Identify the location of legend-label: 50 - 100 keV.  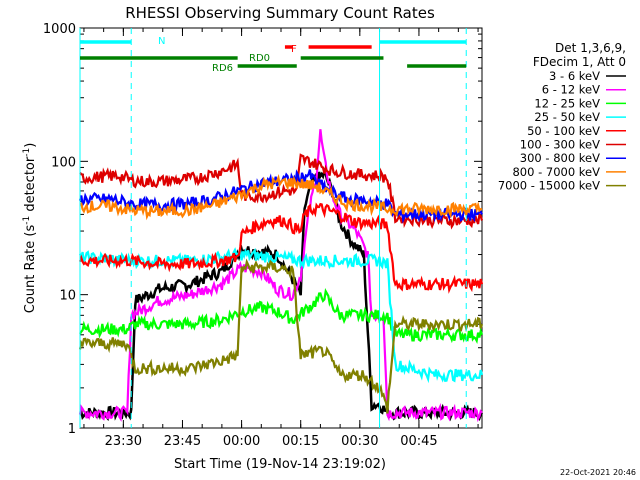
(563, 131).